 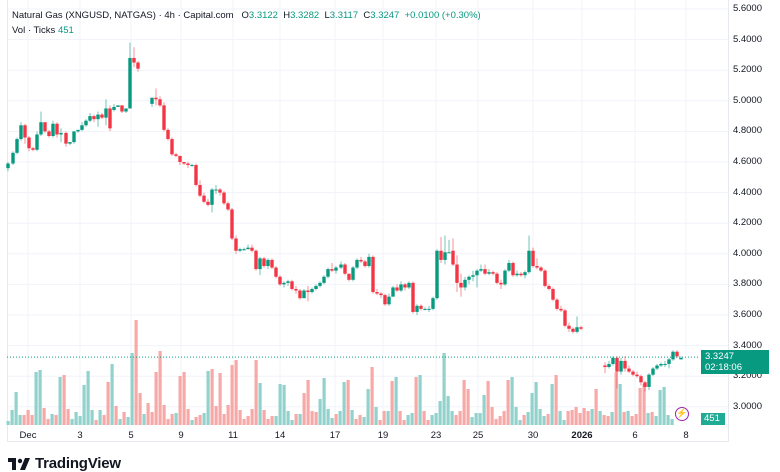 I want to click on price-tick-label: 3.2000, so click(x=747, y=376).